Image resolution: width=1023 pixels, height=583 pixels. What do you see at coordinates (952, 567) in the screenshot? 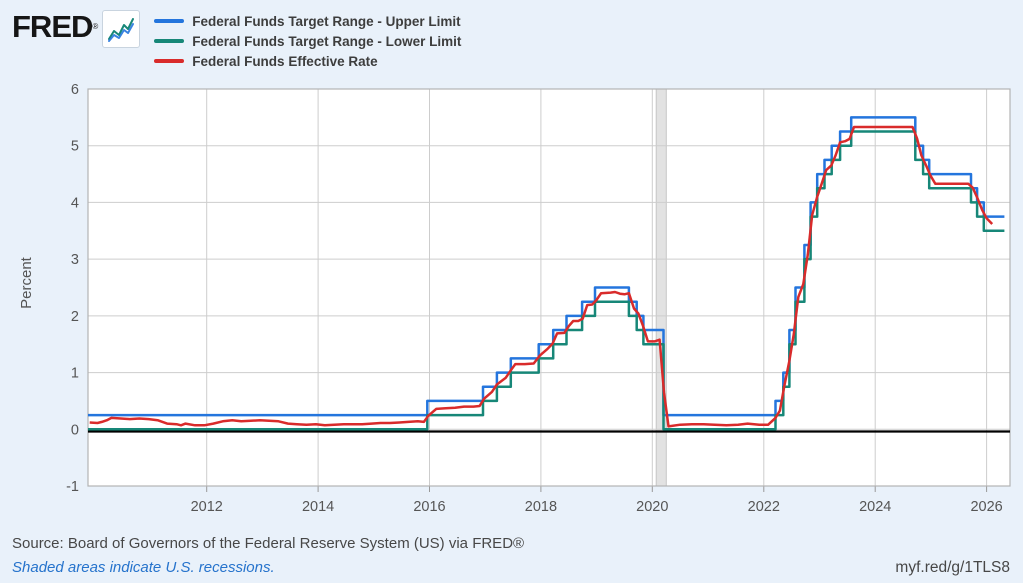
I see `short-url-link: myf.red/g/1TLS8` at bounding box center [952, 567].